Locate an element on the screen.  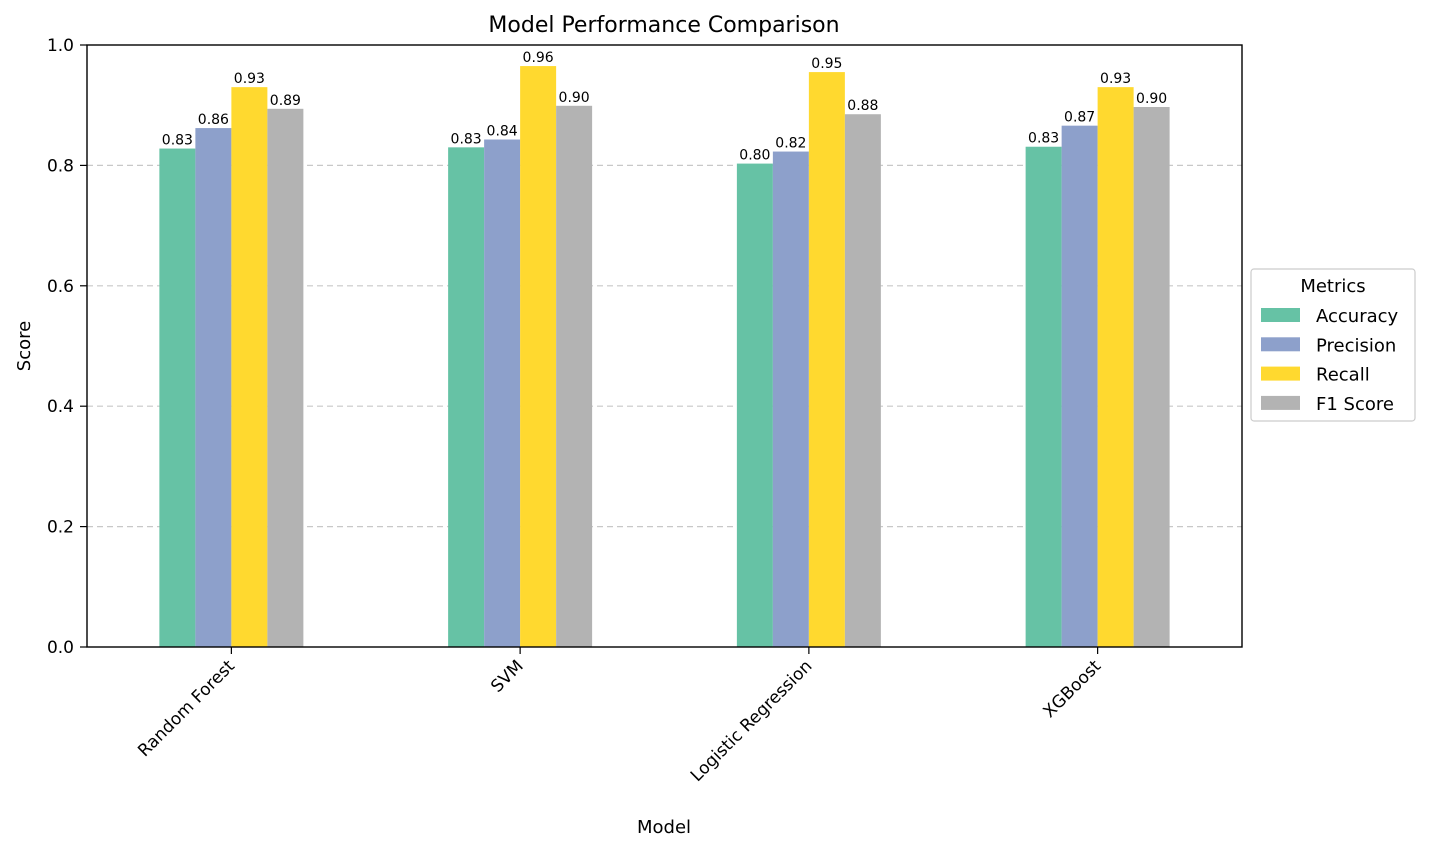
bar-value-label: 0.84 is located at coordinates (502, 132).